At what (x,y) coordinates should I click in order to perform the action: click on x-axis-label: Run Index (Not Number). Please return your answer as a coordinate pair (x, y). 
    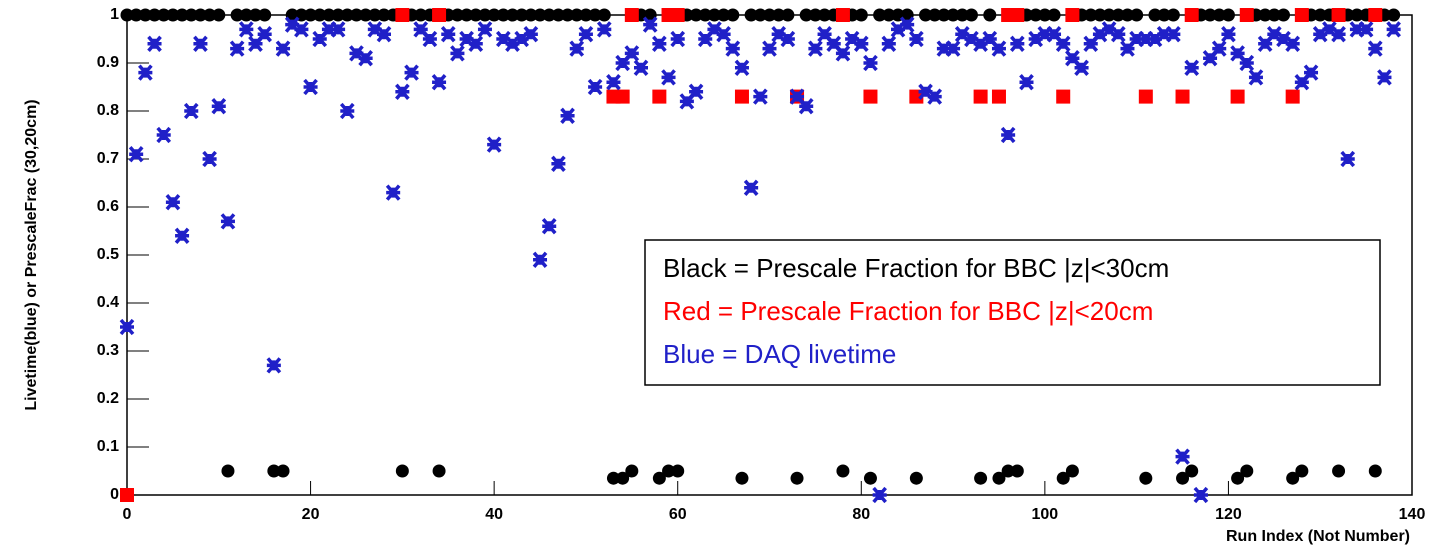
    Looking at the image, I should click on (1318, 536).